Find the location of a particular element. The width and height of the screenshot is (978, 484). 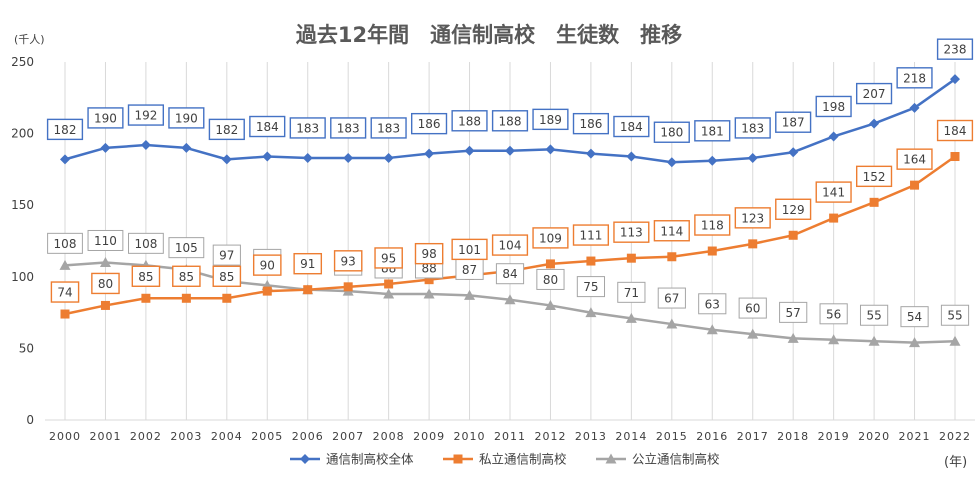

legend-label-private: 私立通信制高校 is located at coordinates (523, 459).